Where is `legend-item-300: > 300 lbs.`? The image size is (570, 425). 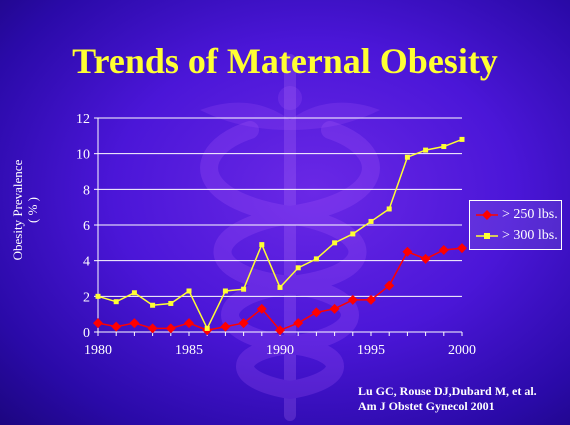
legend-item-300: > 300 lbs. is located at coordinates (517, 236).